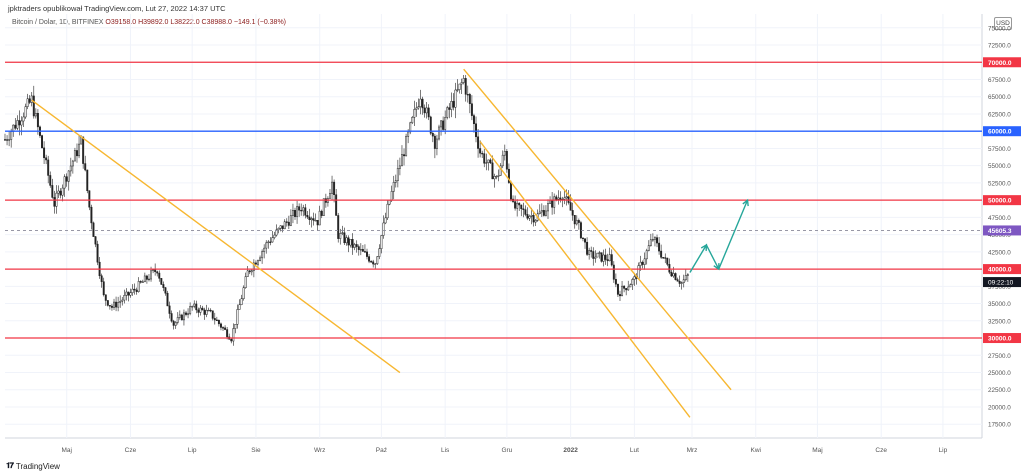 The width and height of the screenshot is (1024, 476). I want to click on y-tick-label: 75000.0, so click(999, 28).